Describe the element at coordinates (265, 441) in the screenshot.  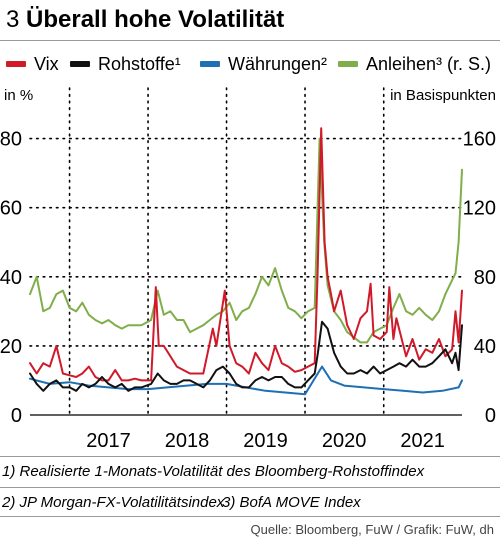
I see `x-tick-2019: 2019` at that location.